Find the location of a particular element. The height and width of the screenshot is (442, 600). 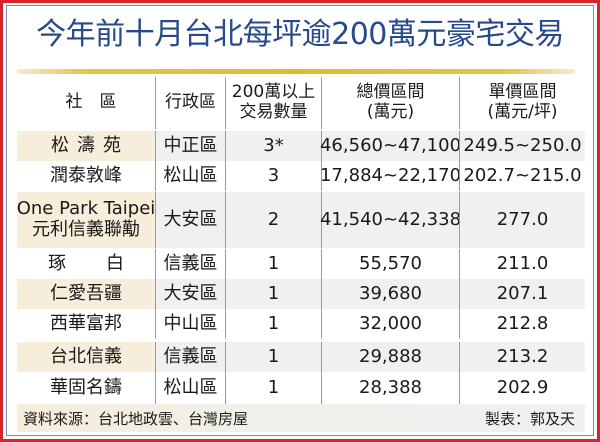

cell-community: 台北信義 is located at coordinates (86, 357).